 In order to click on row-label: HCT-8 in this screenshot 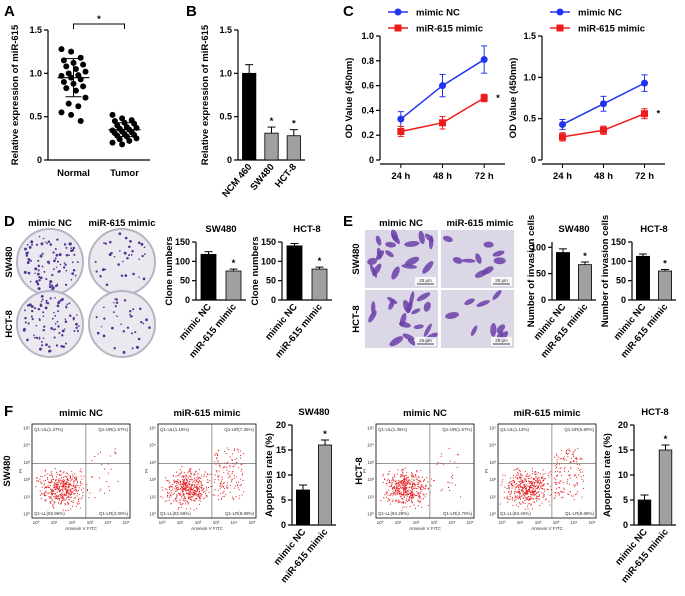, I will do `click(359, 470)`.